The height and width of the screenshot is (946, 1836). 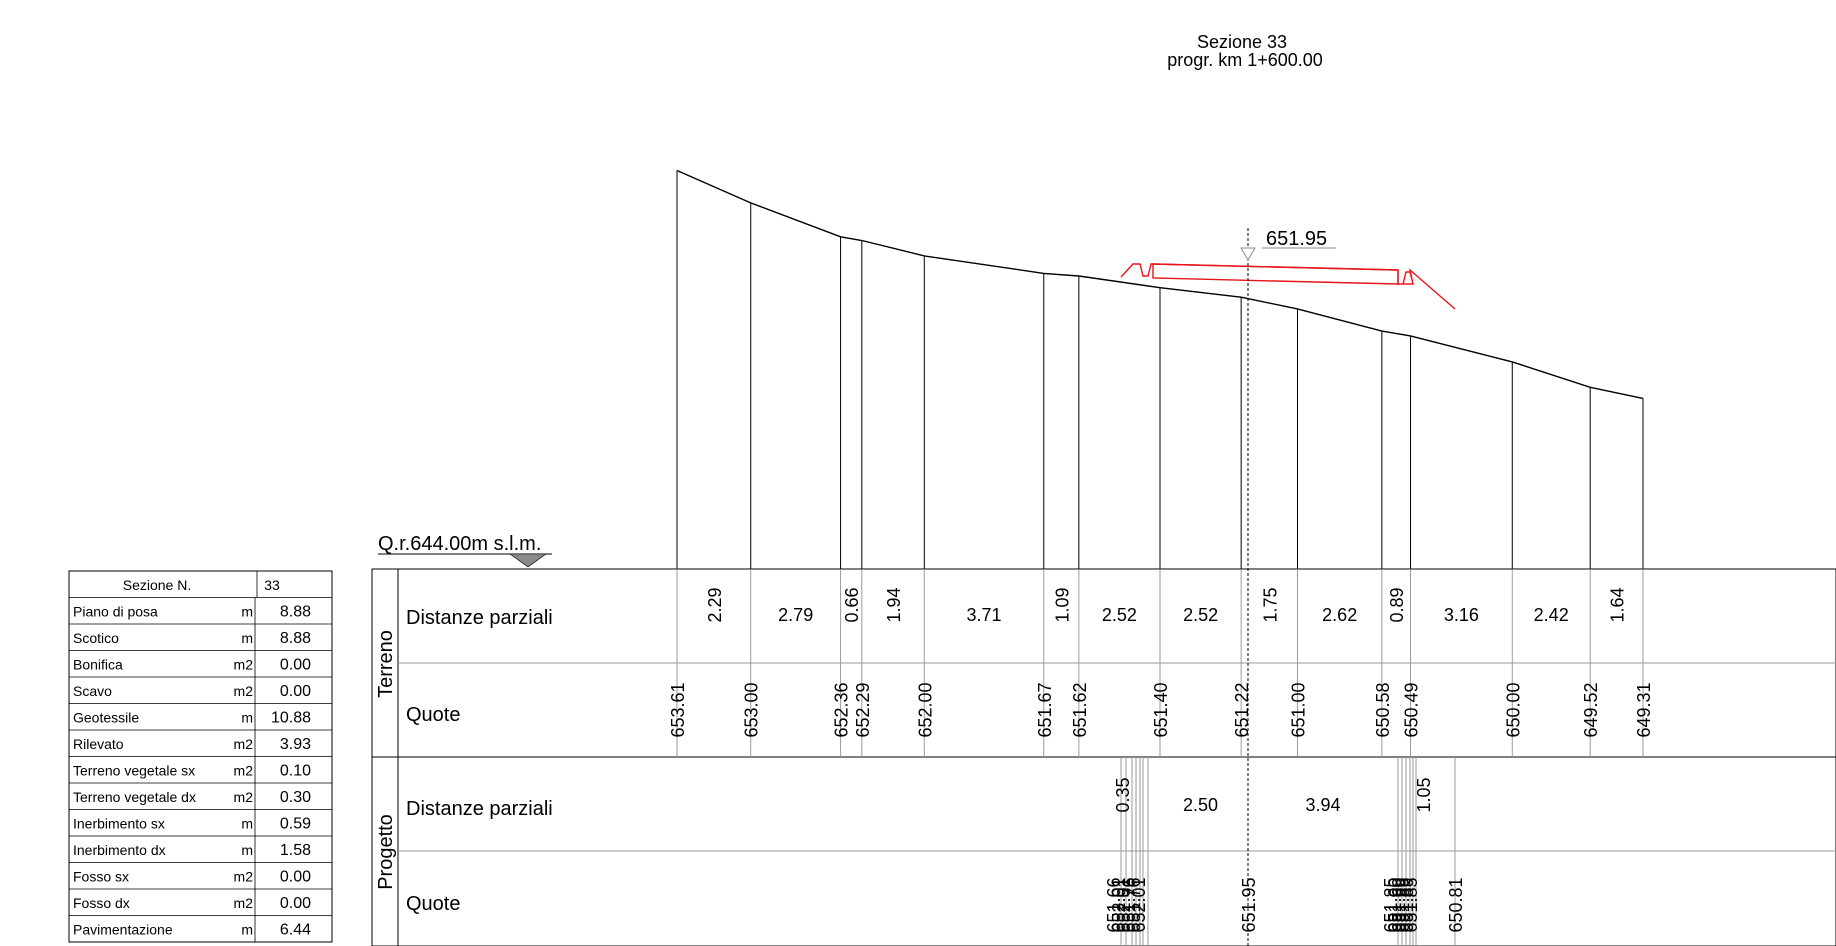 I want to click on summary-row-value: 6.44, so click(x=295, y=930).